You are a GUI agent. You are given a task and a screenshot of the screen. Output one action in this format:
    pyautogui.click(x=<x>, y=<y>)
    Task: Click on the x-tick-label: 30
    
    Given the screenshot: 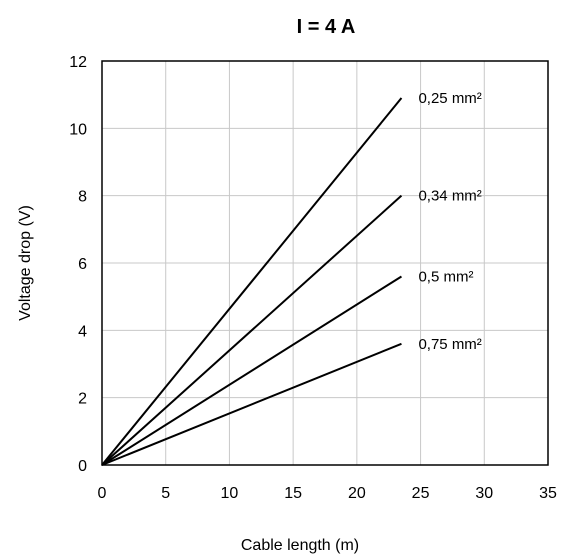 What is the action you would take?
    pyautogui.click(x=484, y=493)
    